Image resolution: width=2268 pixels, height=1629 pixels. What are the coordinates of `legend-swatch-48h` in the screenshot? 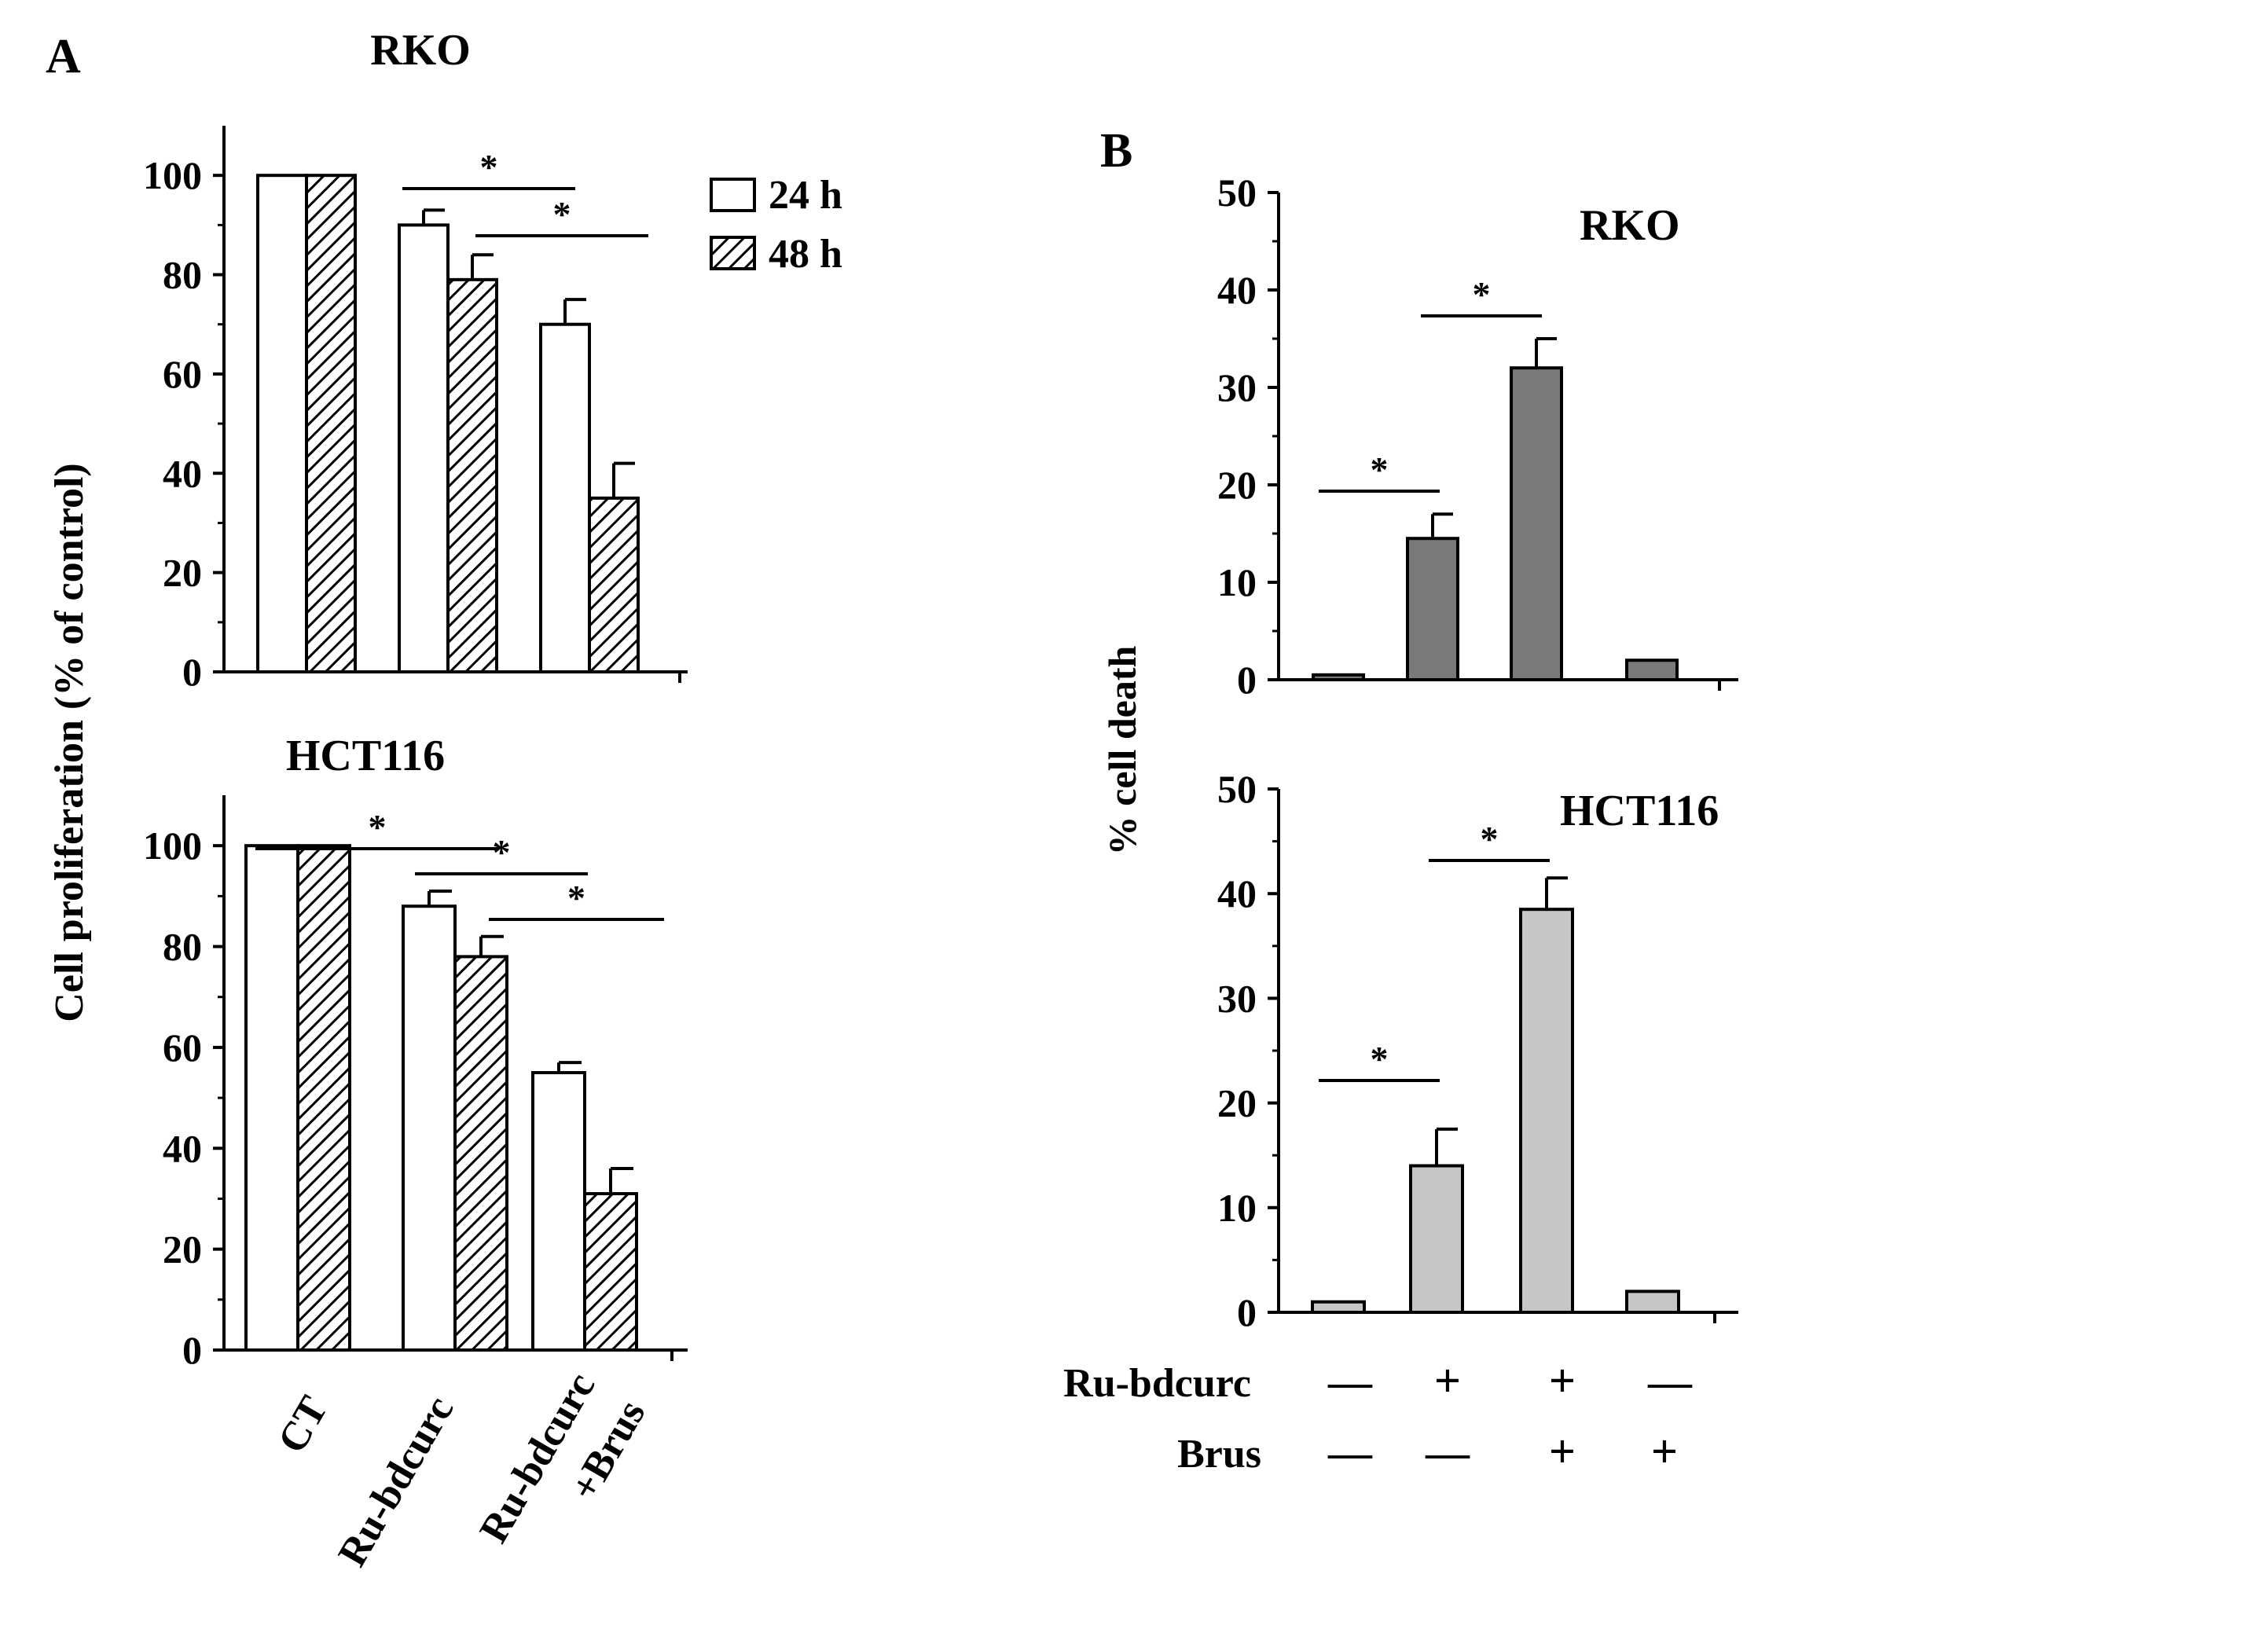 It's located at (733, 253).